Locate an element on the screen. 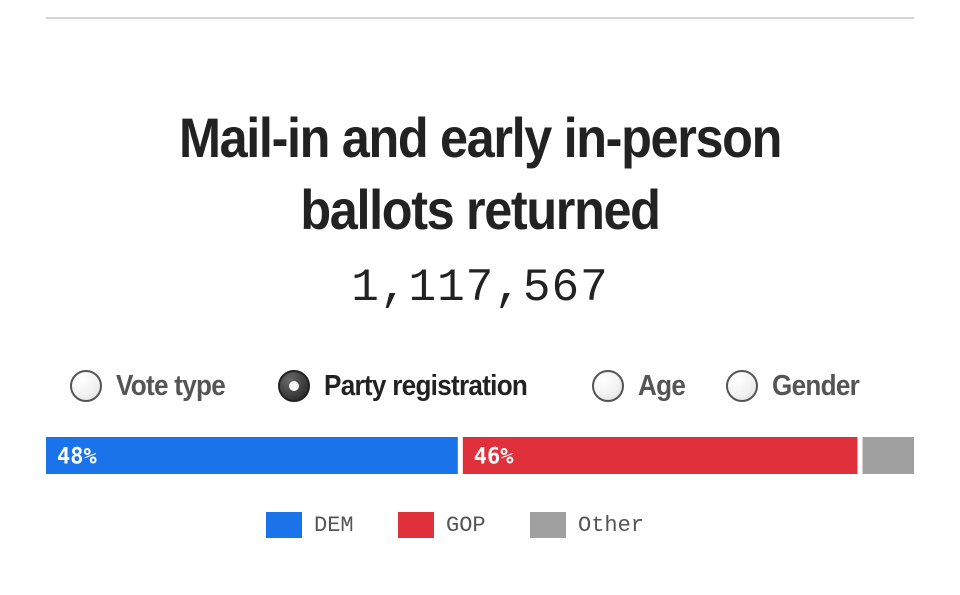 The height and width of the screenshot is (595, 960). option-label: Gender is located at coordinates (816, 385).